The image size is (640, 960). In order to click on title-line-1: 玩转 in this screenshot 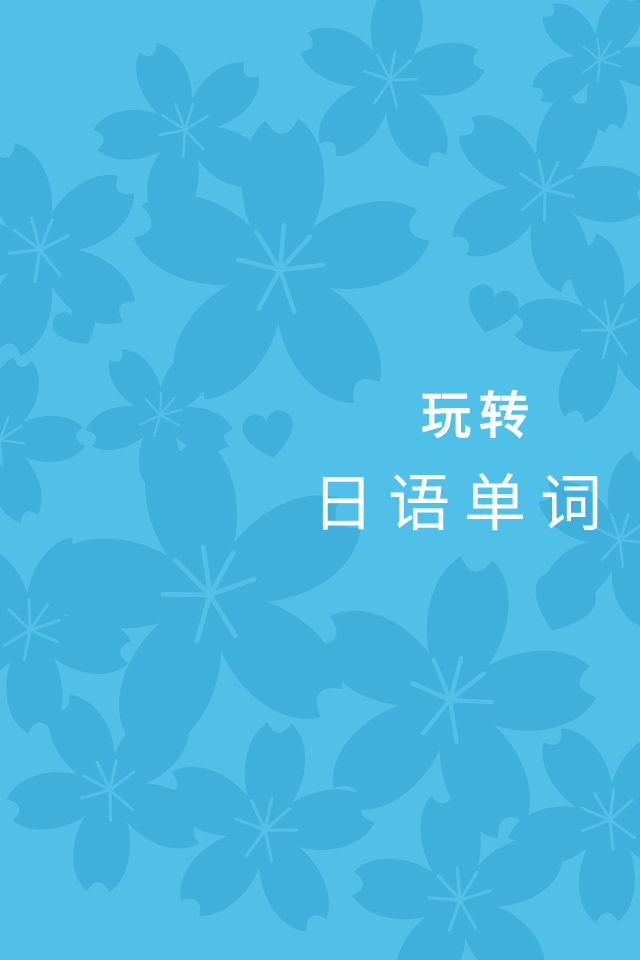, I will do `click(479, 416)`.